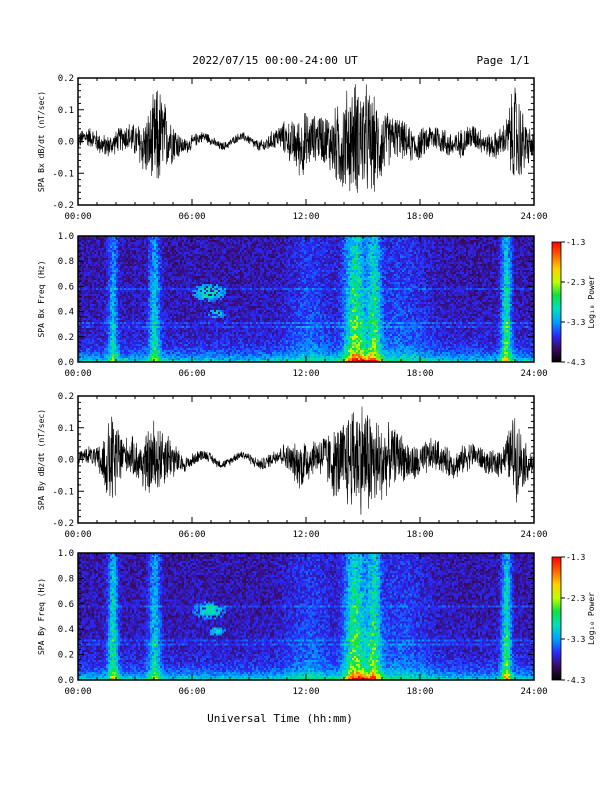  I want to click on by-spectrogram-heatmap-image, so click(306, 616).